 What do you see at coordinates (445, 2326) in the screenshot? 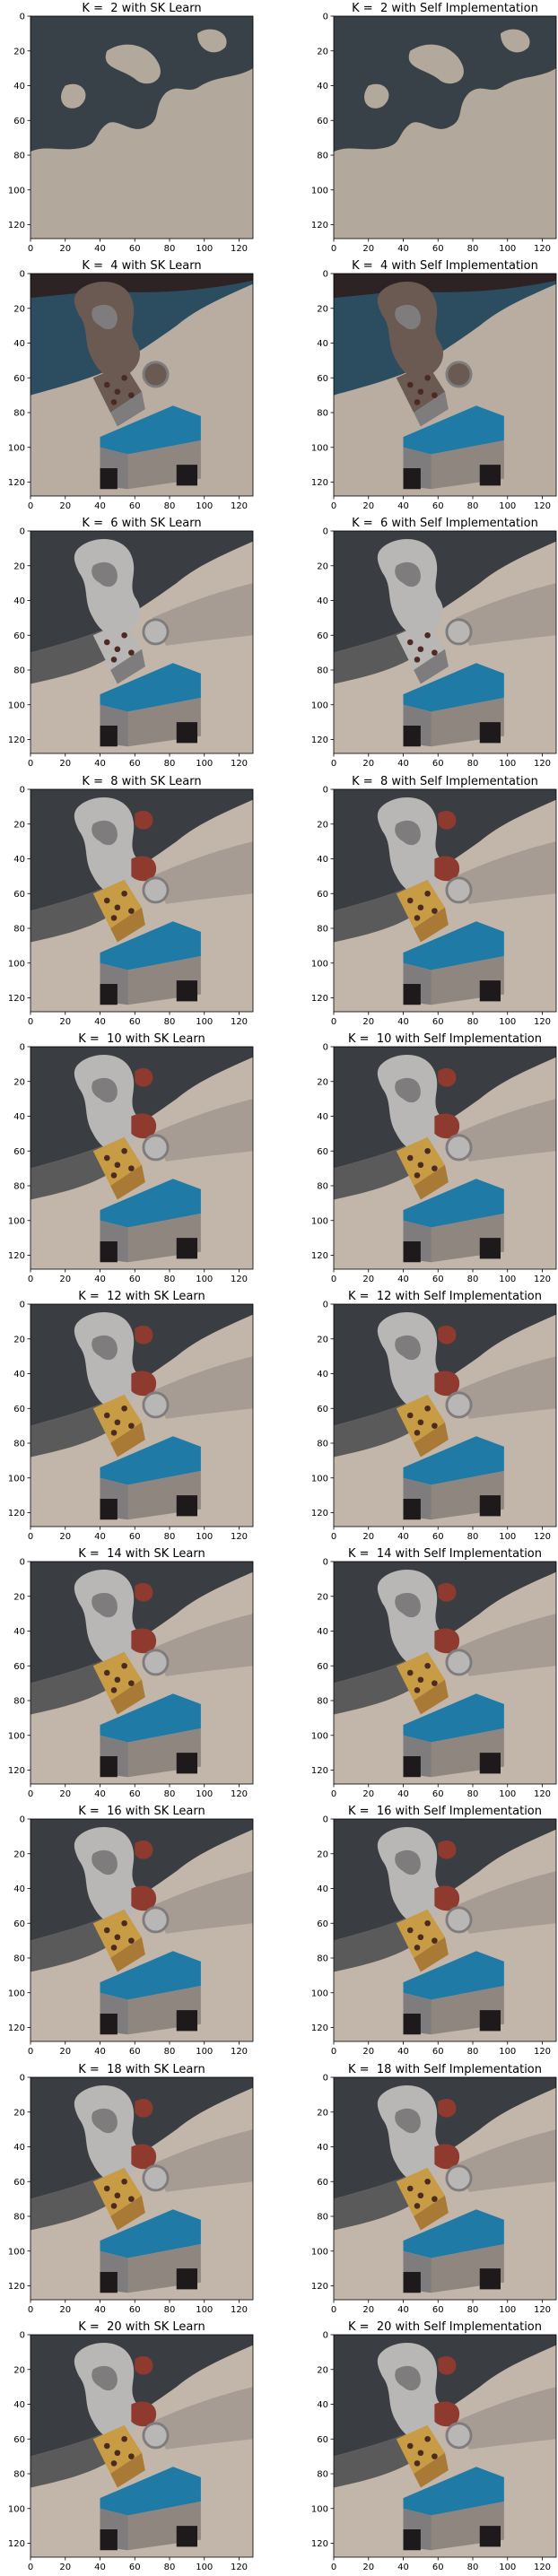
I see `subplot-title: K = 20 with Self Implementation` at bounding box center [445, 2326].